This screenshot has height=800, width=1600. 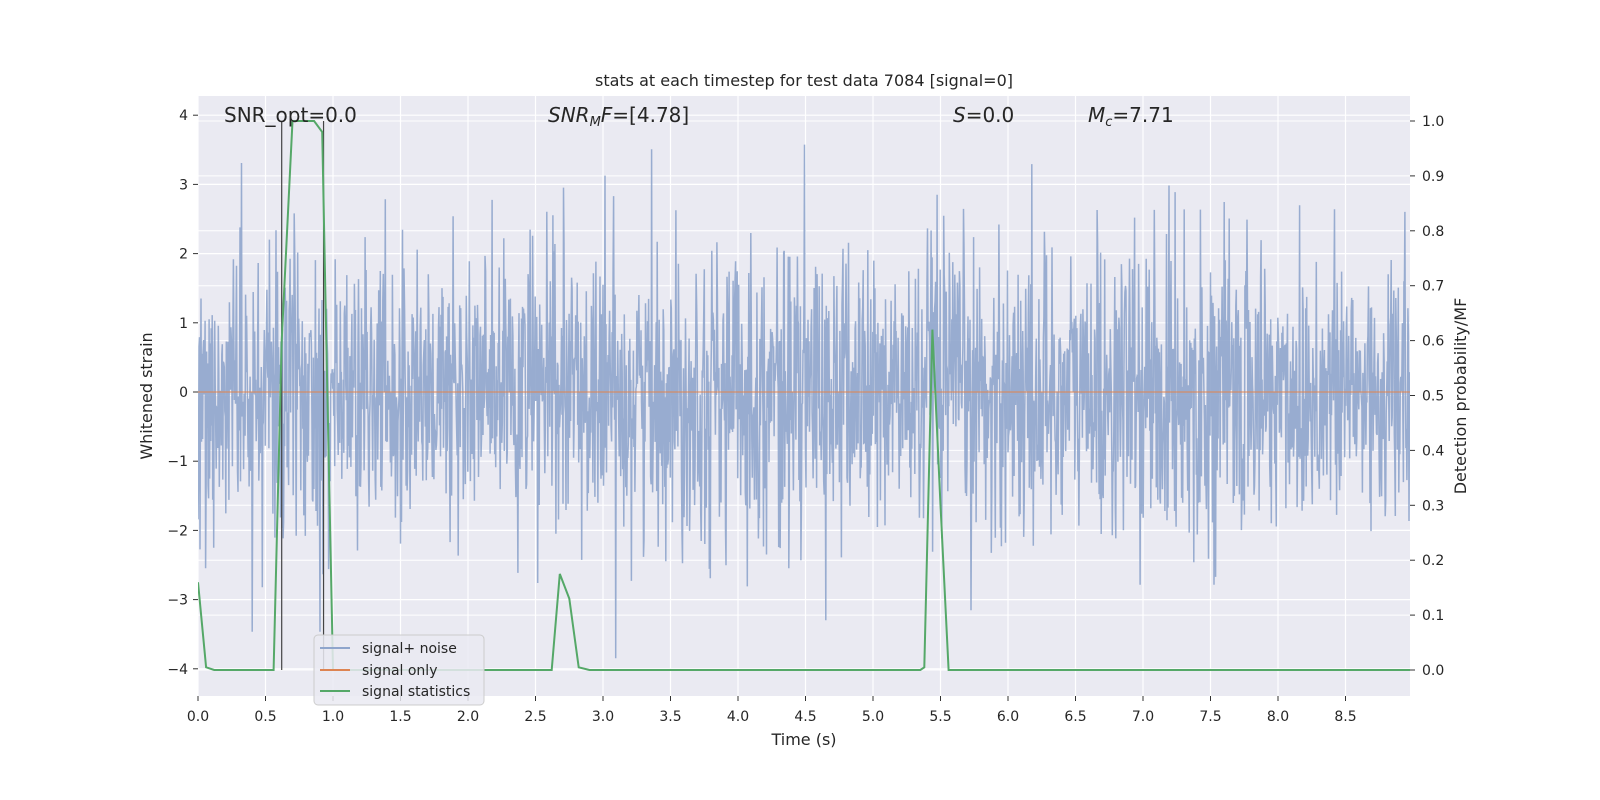 I want to click on x-tick-label: 7.0, so click(x=1143, y=717).